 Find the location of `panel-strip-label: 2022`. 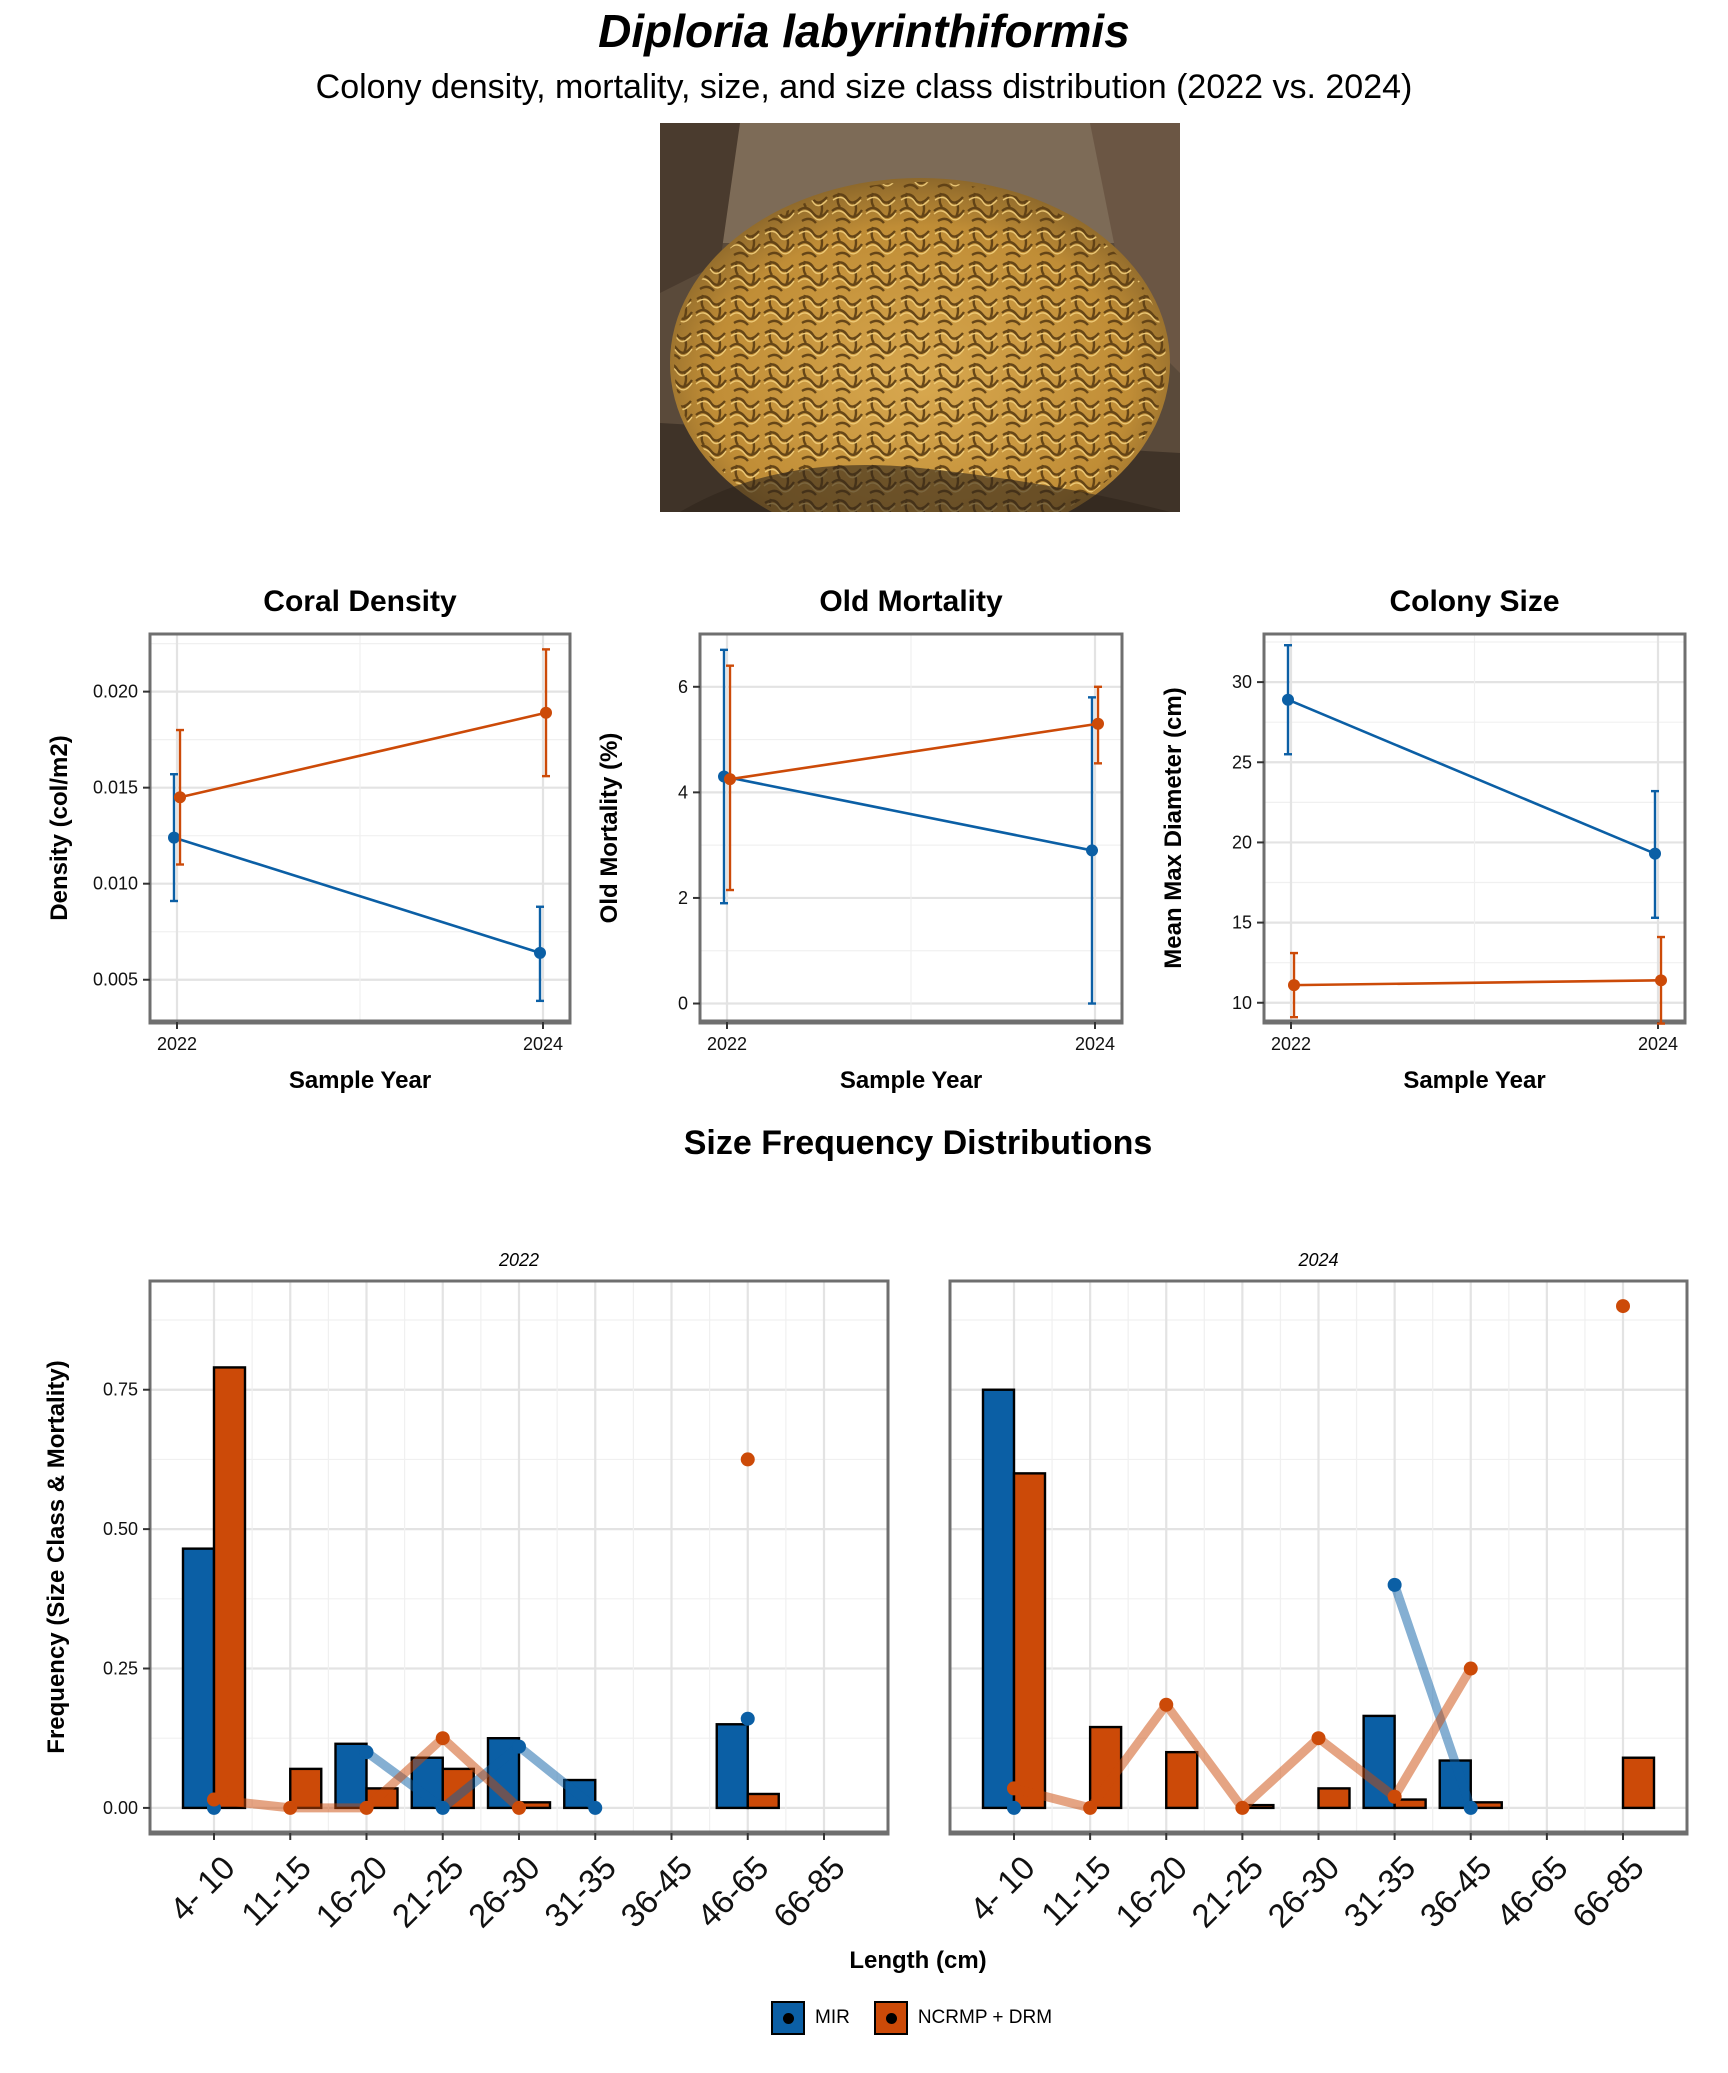

panel-strip-label: 2022 is located at coordinates (518, 1260).